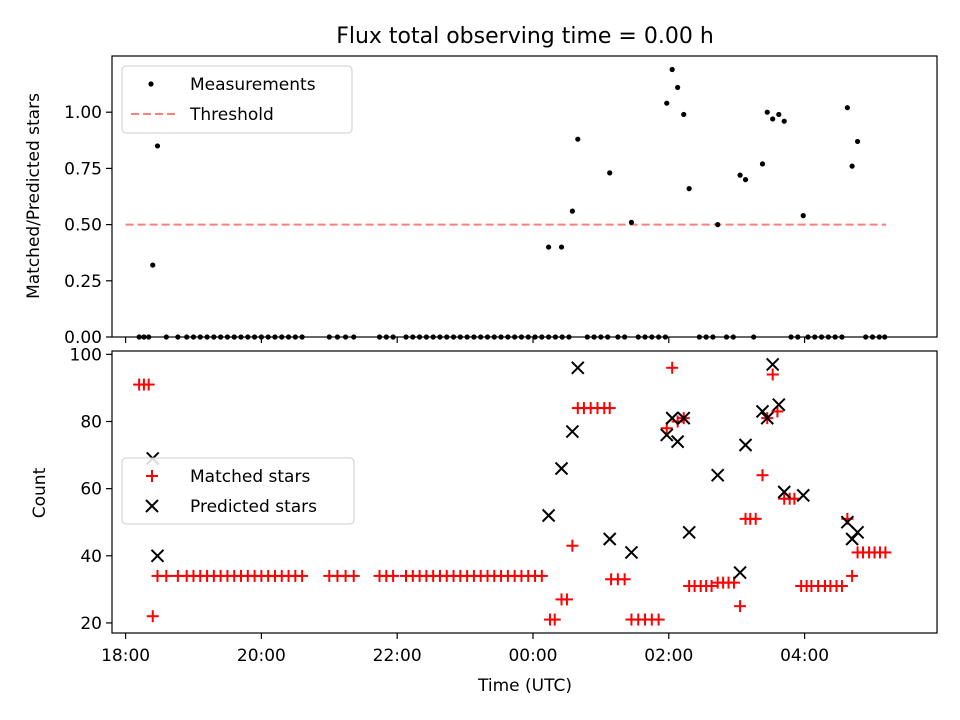 The image size is (960, 720). What do you see at coordinates (40, 492) in the screenshot?
I see `bottom-y-axis-label: Count` at bounding box center [40, 492].